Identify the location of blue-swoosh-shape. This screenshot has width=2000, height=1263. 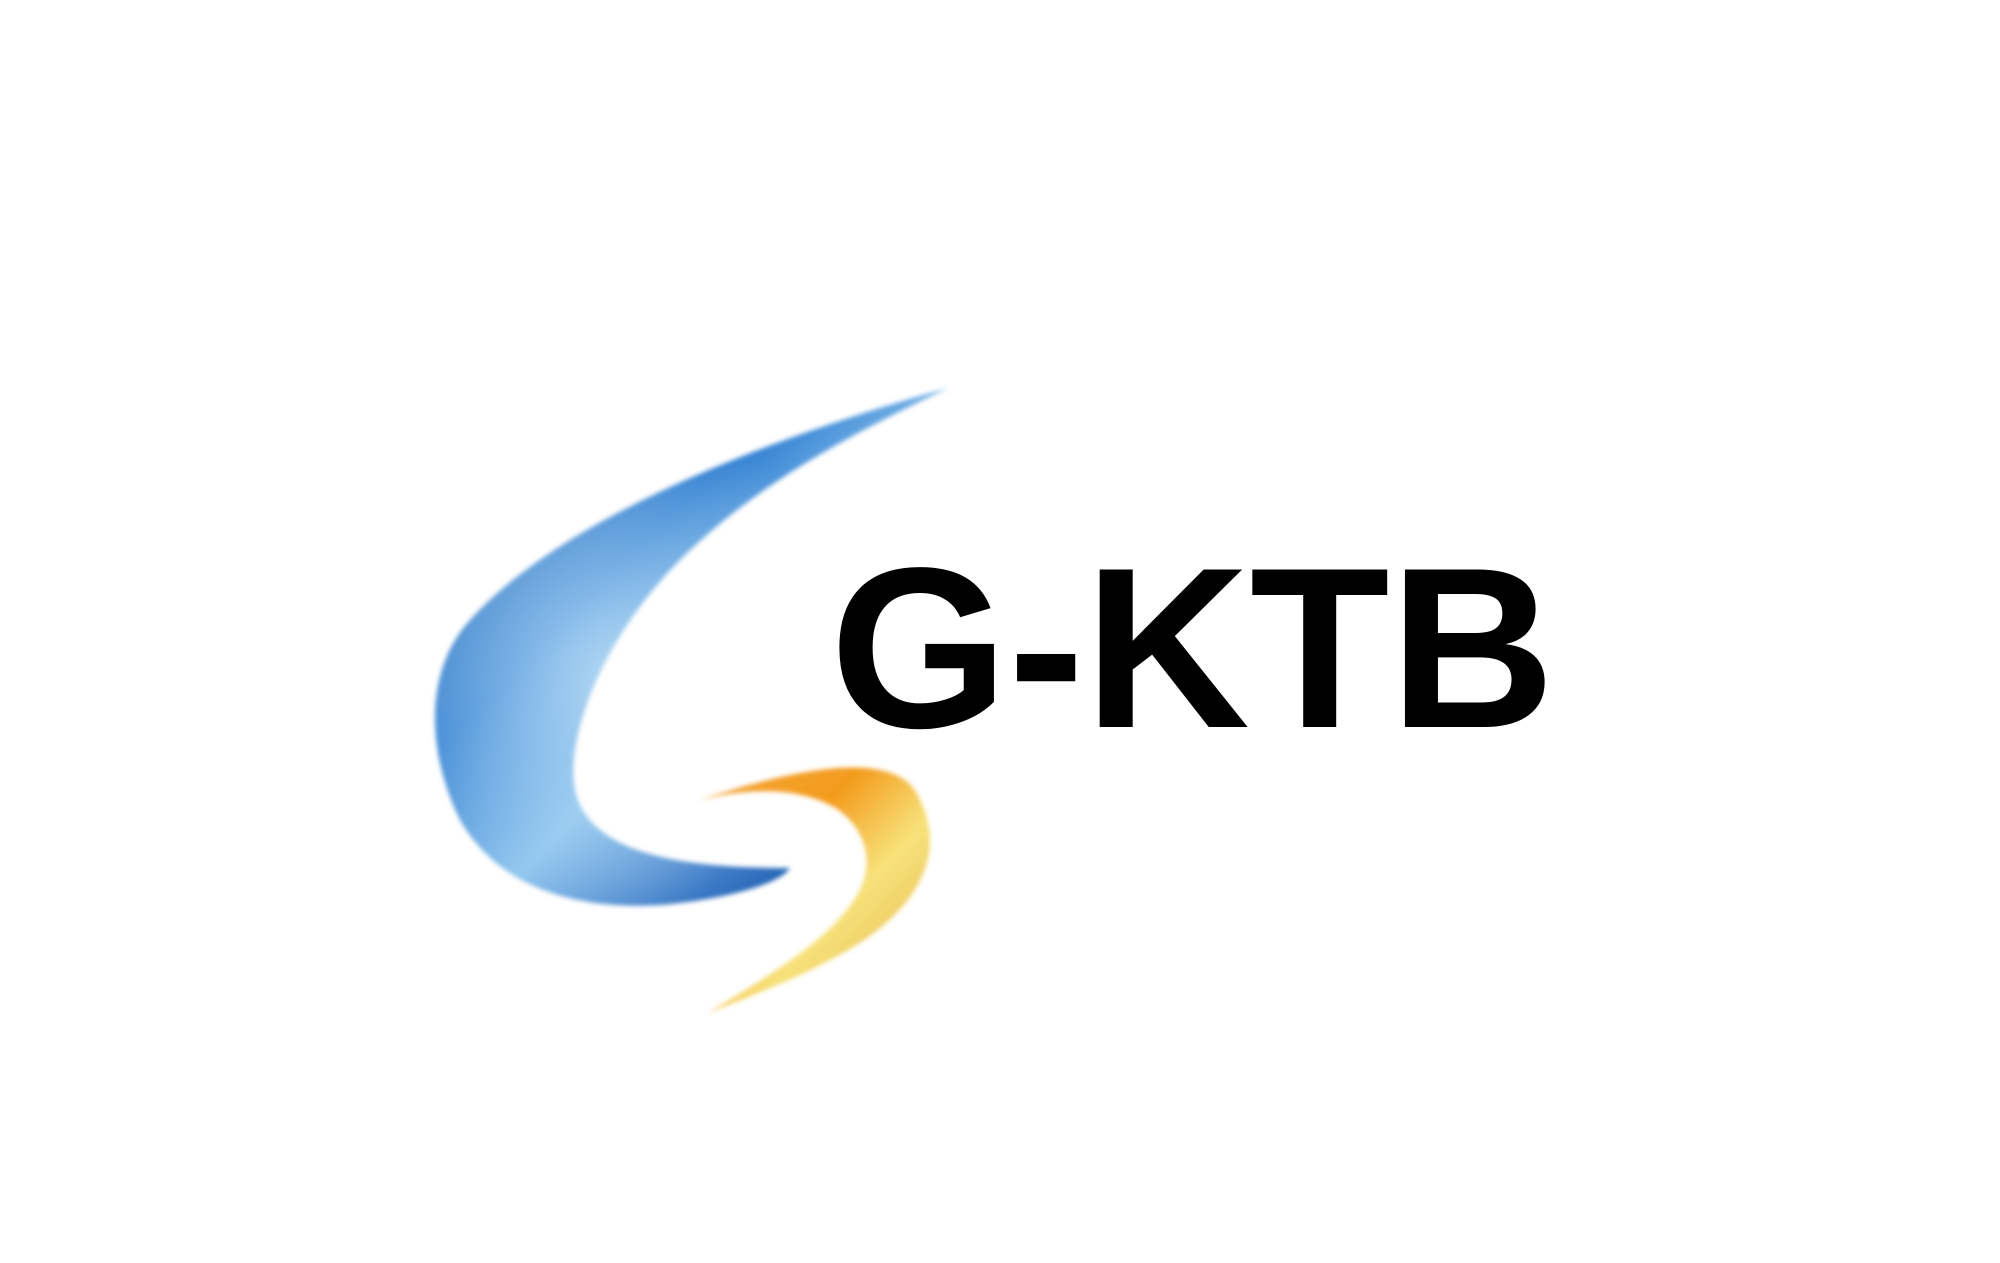
(691, 647).